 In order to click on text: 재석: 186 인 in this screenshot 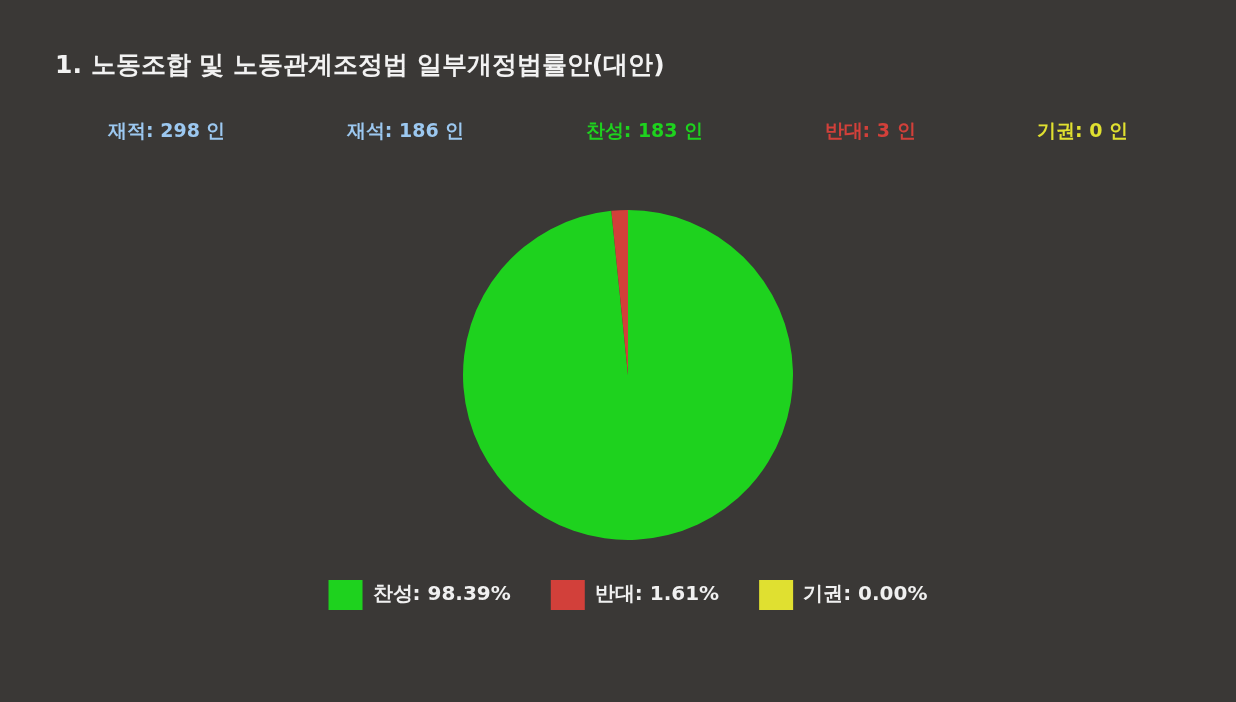, I will do `click(405, 130)`.